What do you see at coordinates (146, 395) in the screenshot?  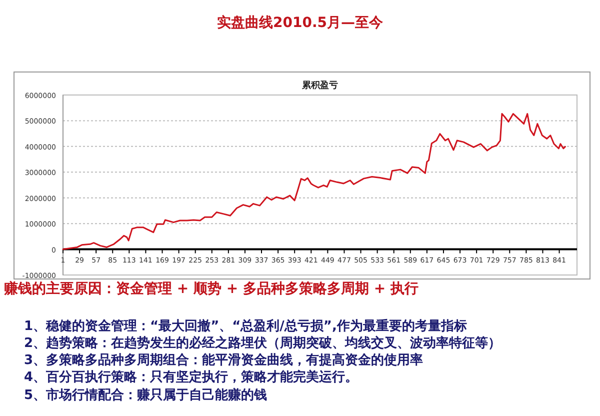 I see `text: 5、市场行情配合：赚只属于自己能赚的钱` at bounding box center [146, 395].